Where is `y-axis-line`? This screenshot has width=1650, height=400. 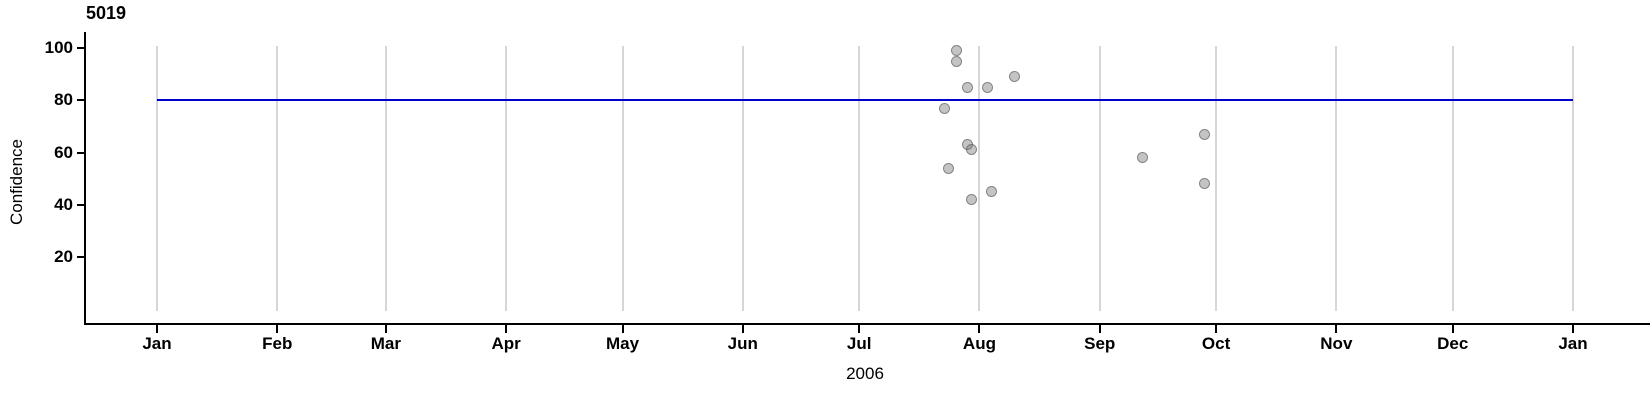 y-axis-line is located at coordinates (85, 178).